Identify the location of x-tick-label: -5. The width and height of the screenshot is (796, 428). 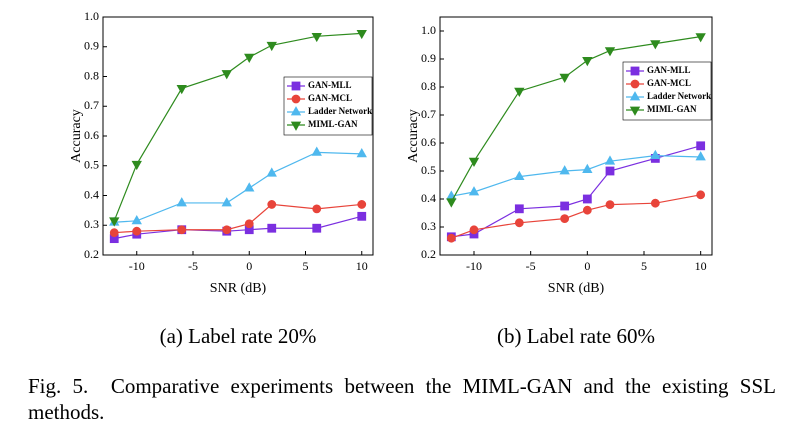
(193, 266).